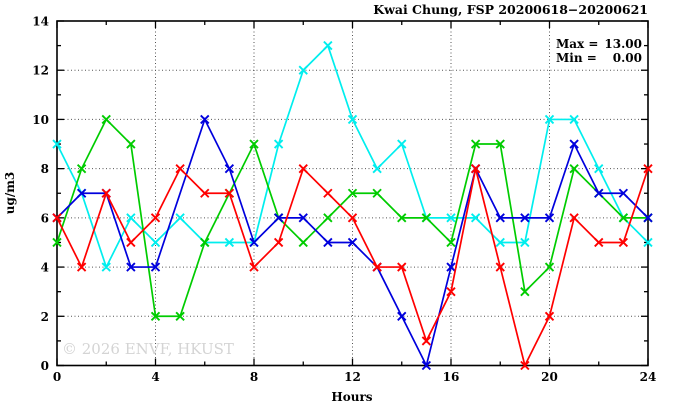 This screenshot has height=409, width=674. Describe the element at coordinates (451, 377) in the screenshot. I see `x-tick-label: 16` at that location.